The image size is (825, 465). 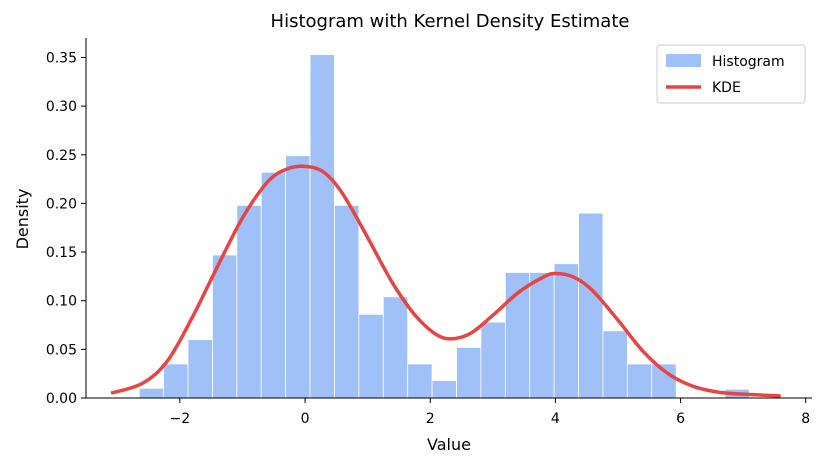 What do you see at coordinates (555, 419) in the screenshot?
I see `x-tick-label: 4` at bounding box center [555, 419].